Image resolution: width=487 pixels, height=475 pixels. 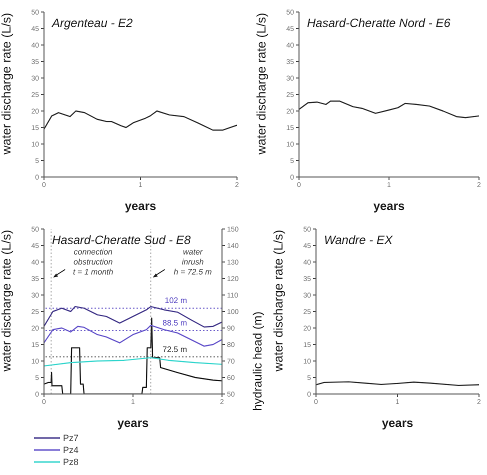 What do you see at coordinates (193, 262) in the screenshot?
I see `annotation: water inrush h = 72.5 m` at bounding box center [193, 262].